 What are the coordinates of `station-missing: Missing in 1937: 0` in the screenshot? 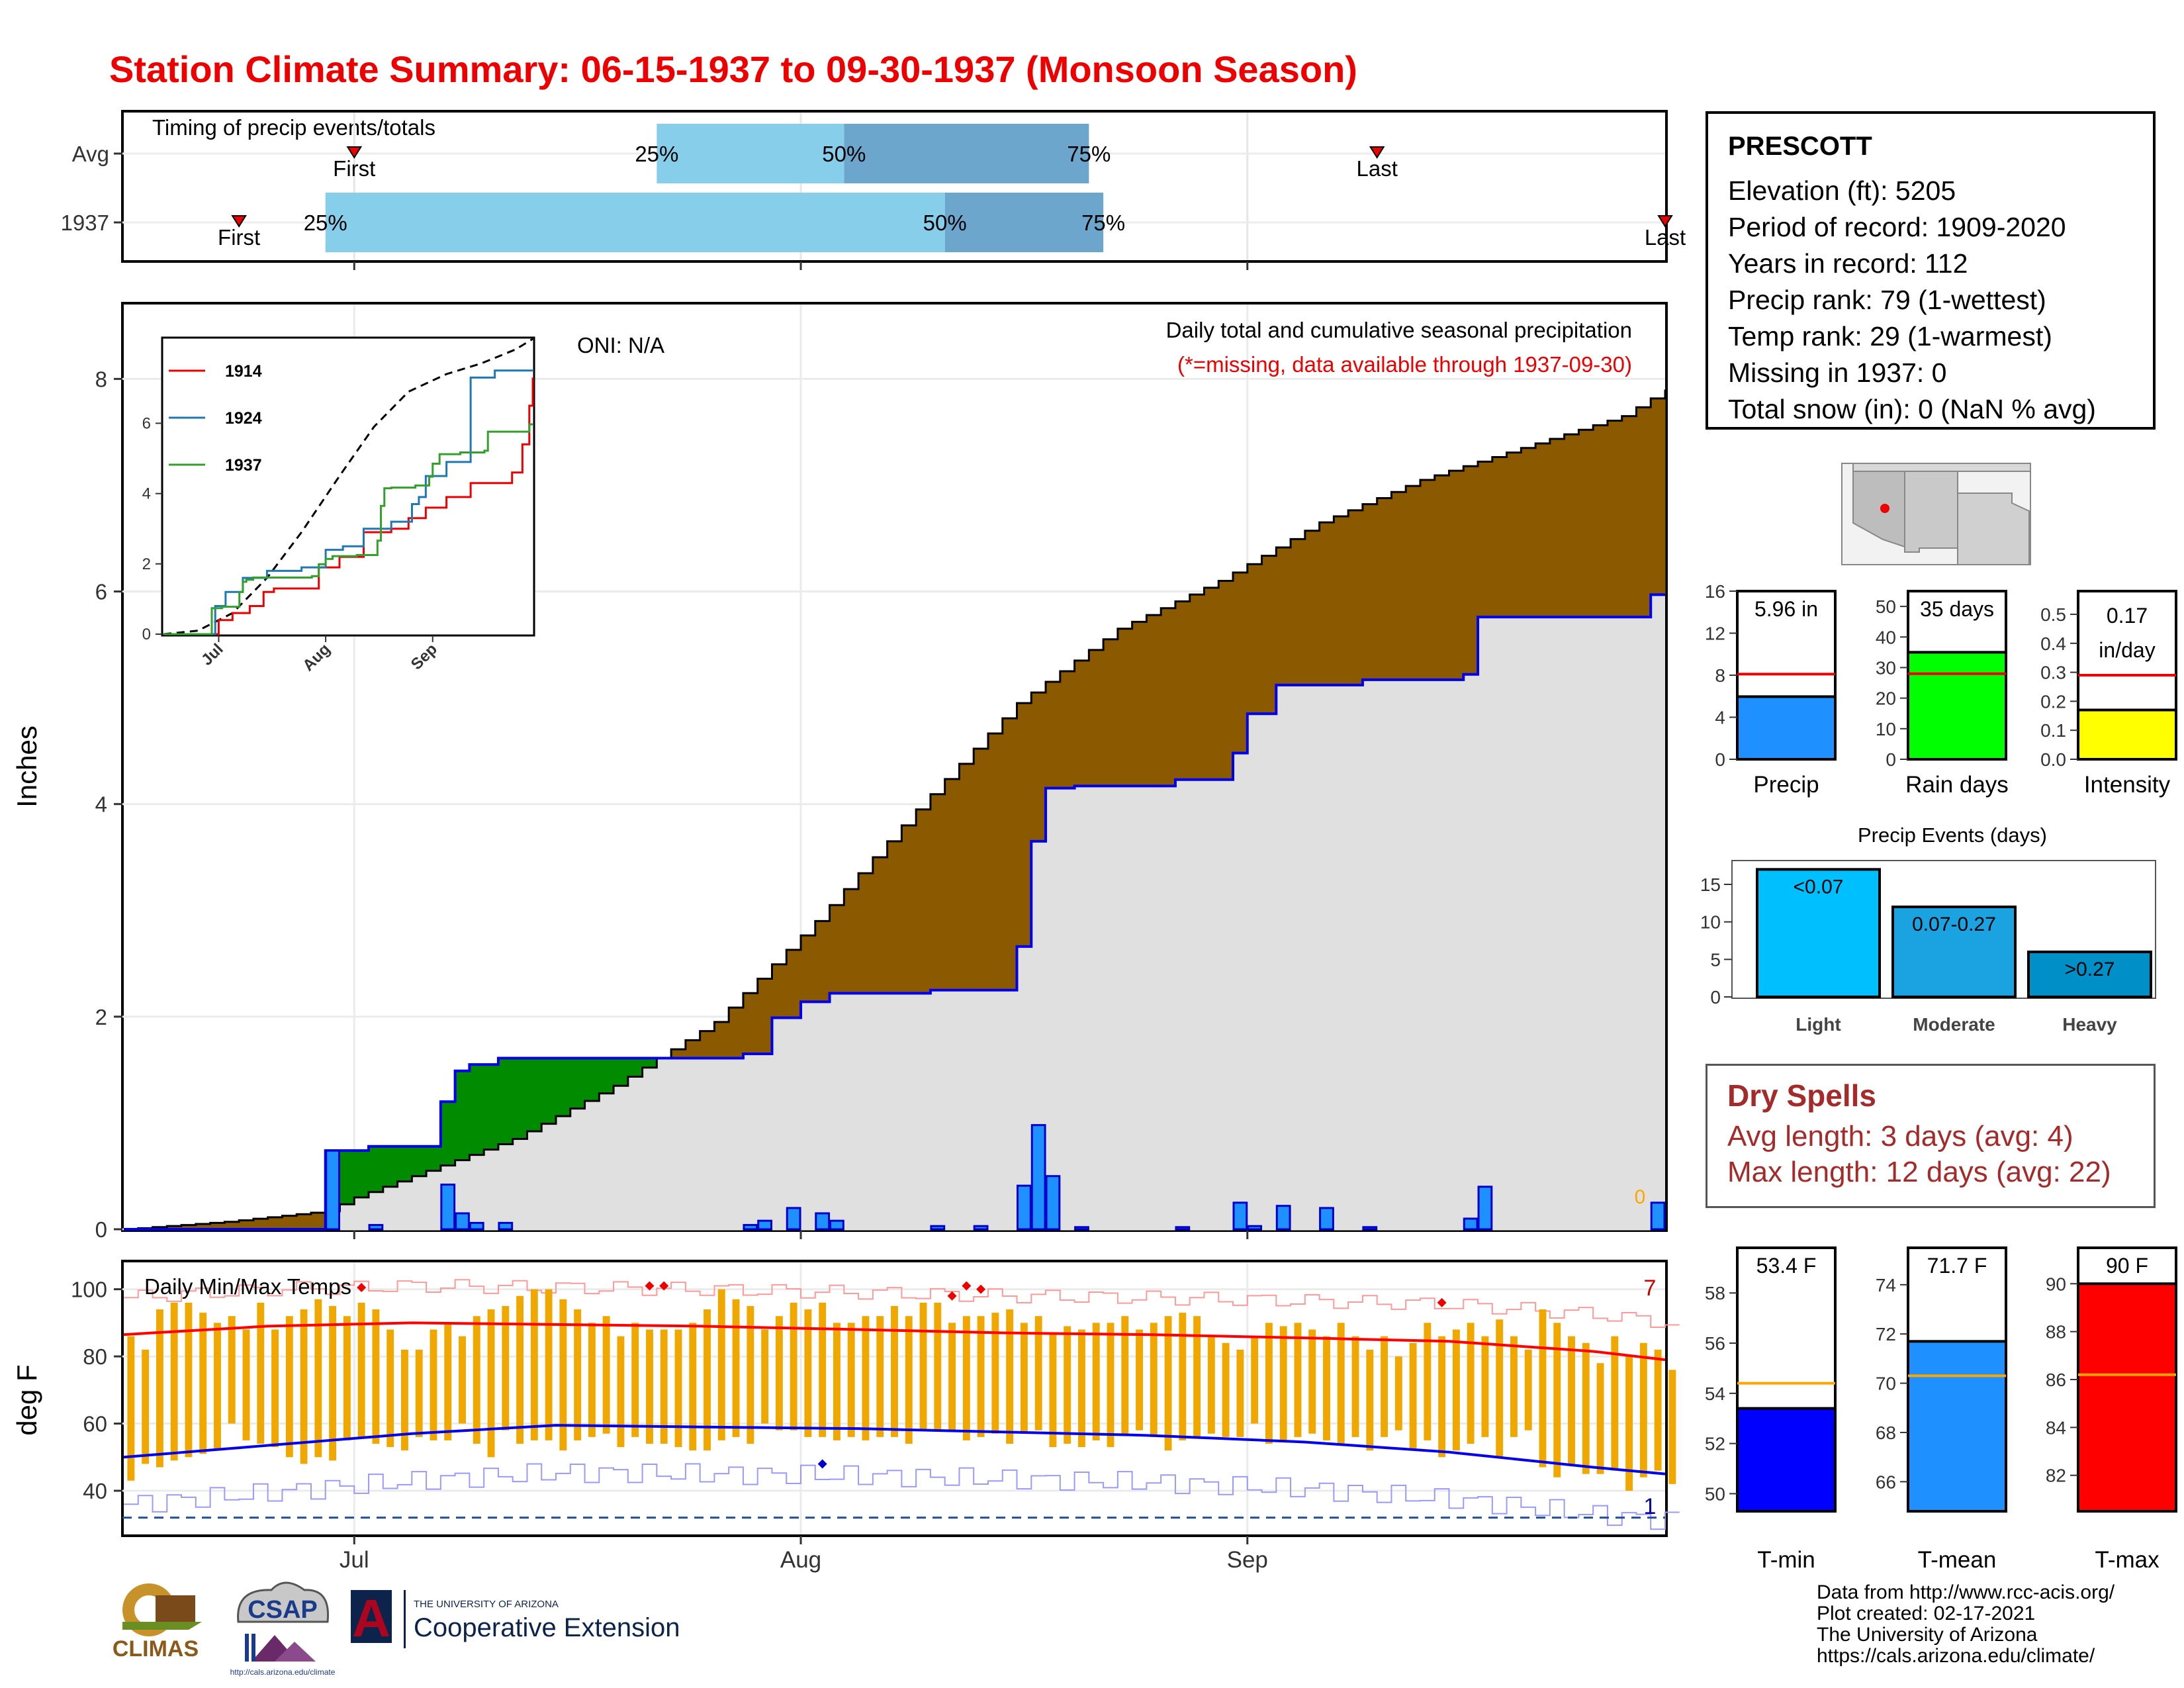 It's located at (1837, 373).